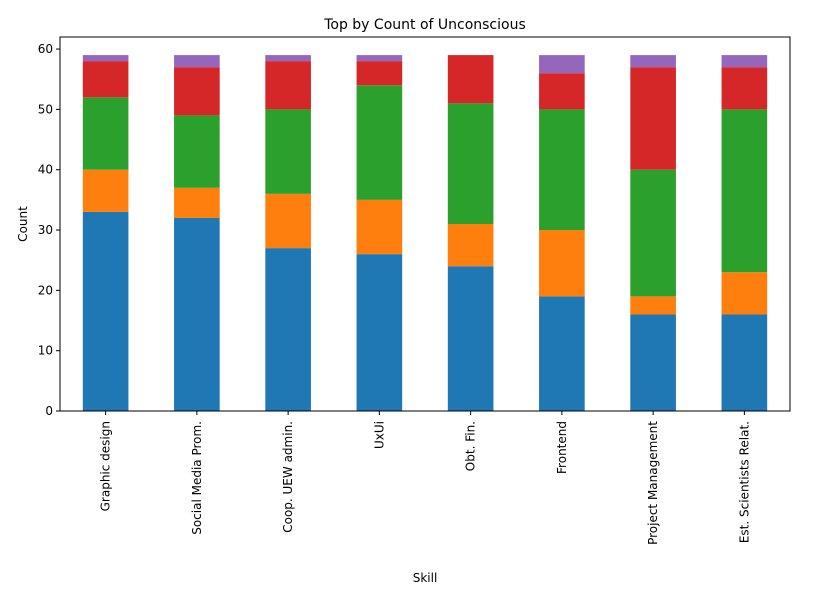 The image size is (829, 600). I want to click on y-axis-ticks: 0 10 20 30 40 50 60, so click(49, 230).